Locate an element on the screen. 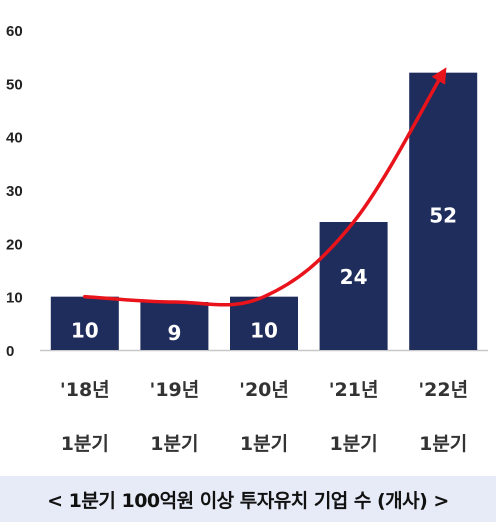  chart-caption-bar: < 1분기 100억원 이상 투자유치 기업 수 (개사) > is located at coordinates (248, 499).